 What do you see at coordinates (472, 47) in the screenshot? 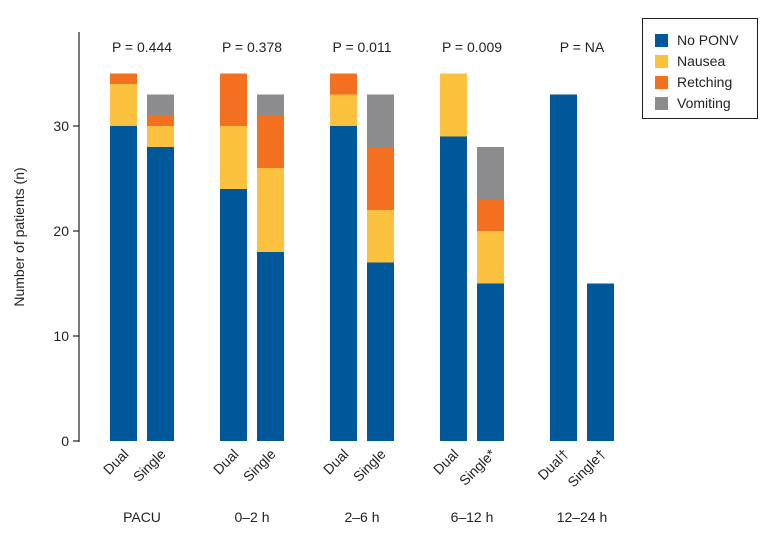
I see `p-value-label: P = 0.009` at bounding box center [472, 47].